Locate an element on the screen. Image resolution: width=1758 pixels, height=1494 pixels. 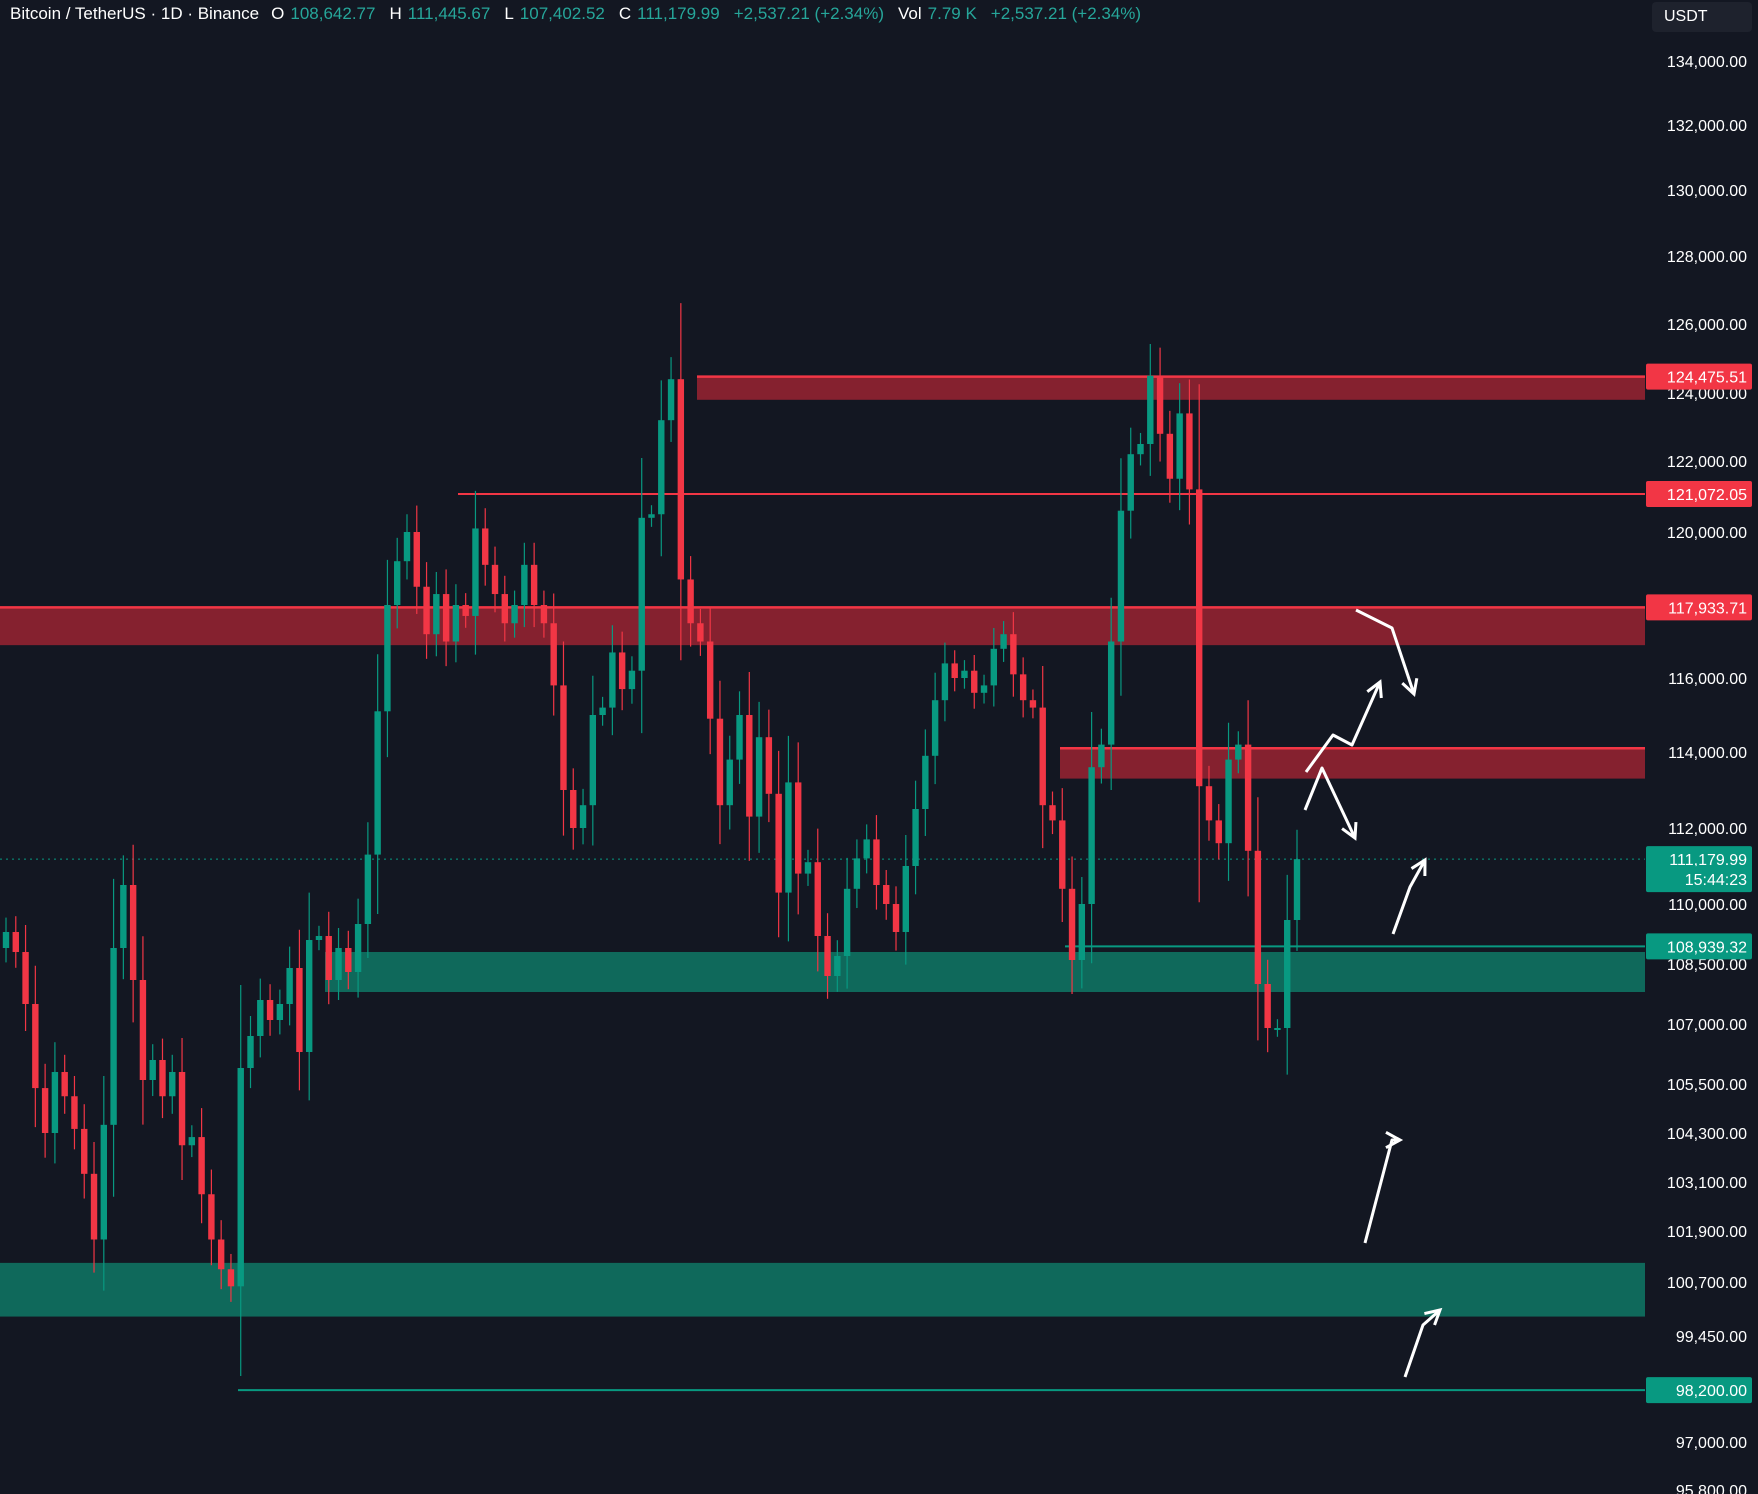
arrows-layer is located at coordinates (1373, 993).